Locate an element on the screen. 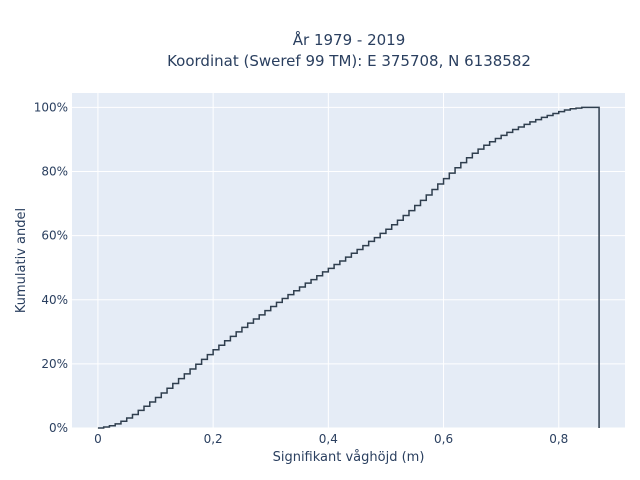 Image resolution: width=640 pixels, height=480 pixels. x-tick-label: 0,6 is located at coordinates (443, 439).